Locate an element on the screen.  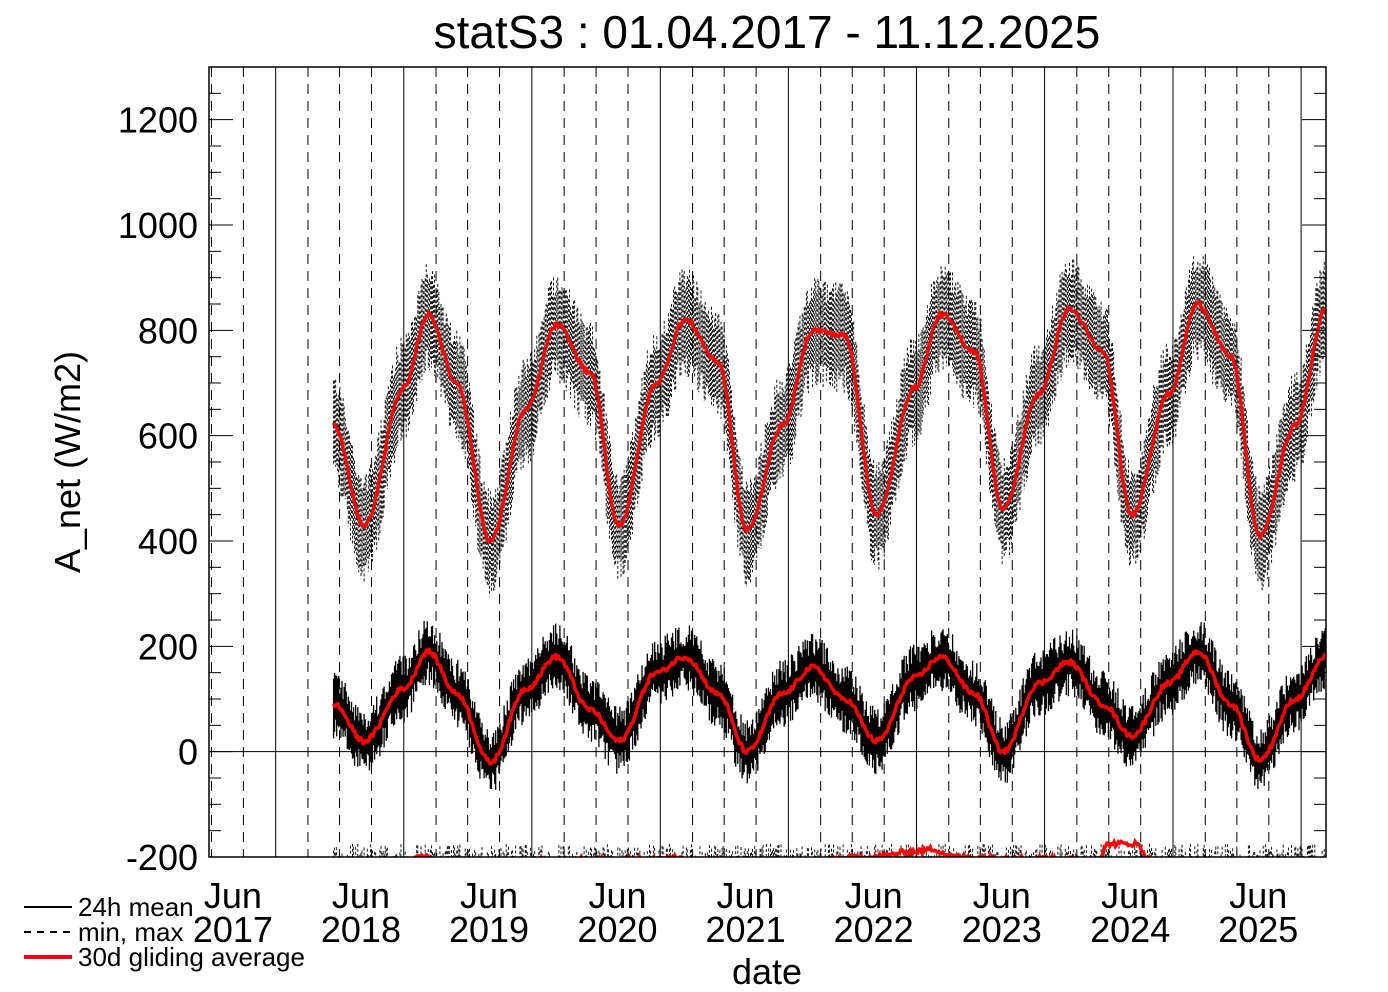
x-tick-label-year: 2018 is located at coordinates (361, 929).